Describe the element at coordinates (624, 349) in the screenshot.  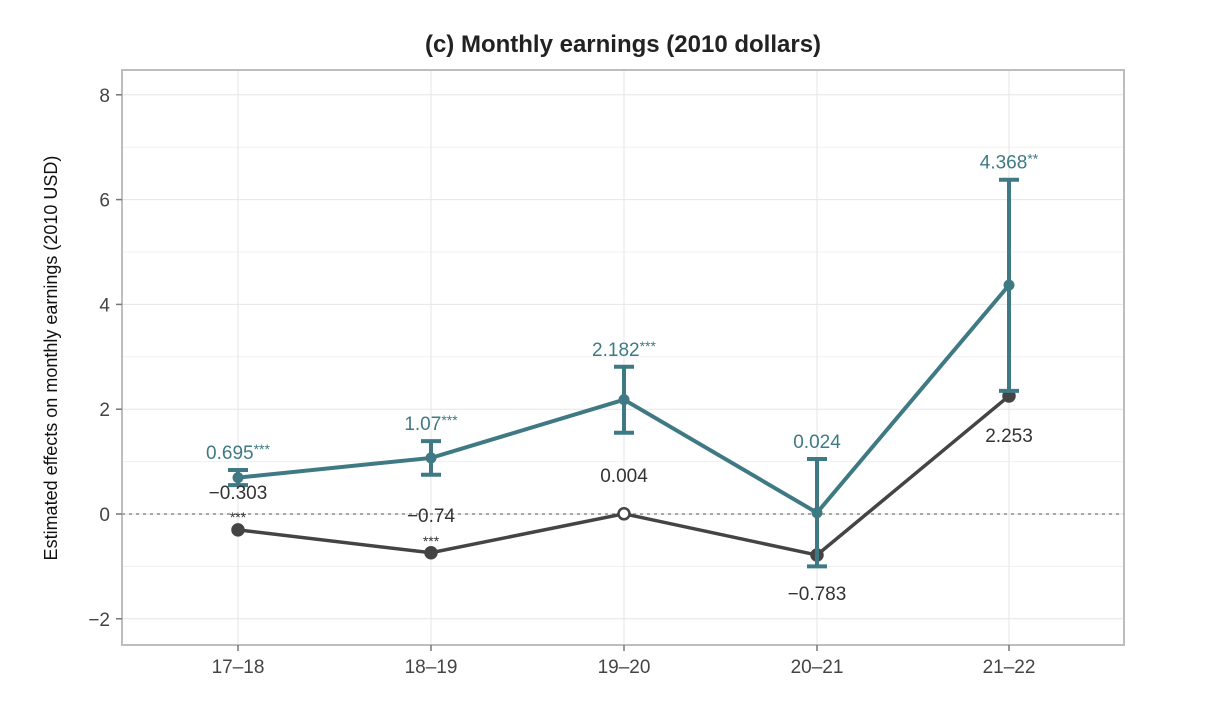
I see `data-label-teal: 2.182***` at that location.